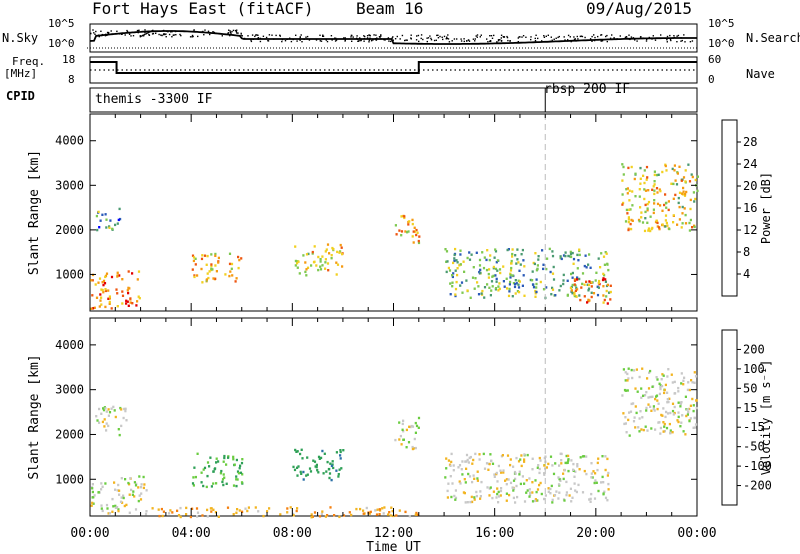 The image size is (800, 554). Describe the element at coordinates (754, 349) in the screenshot. I see `velocity-colorbar-tick-label: 200` at that location.